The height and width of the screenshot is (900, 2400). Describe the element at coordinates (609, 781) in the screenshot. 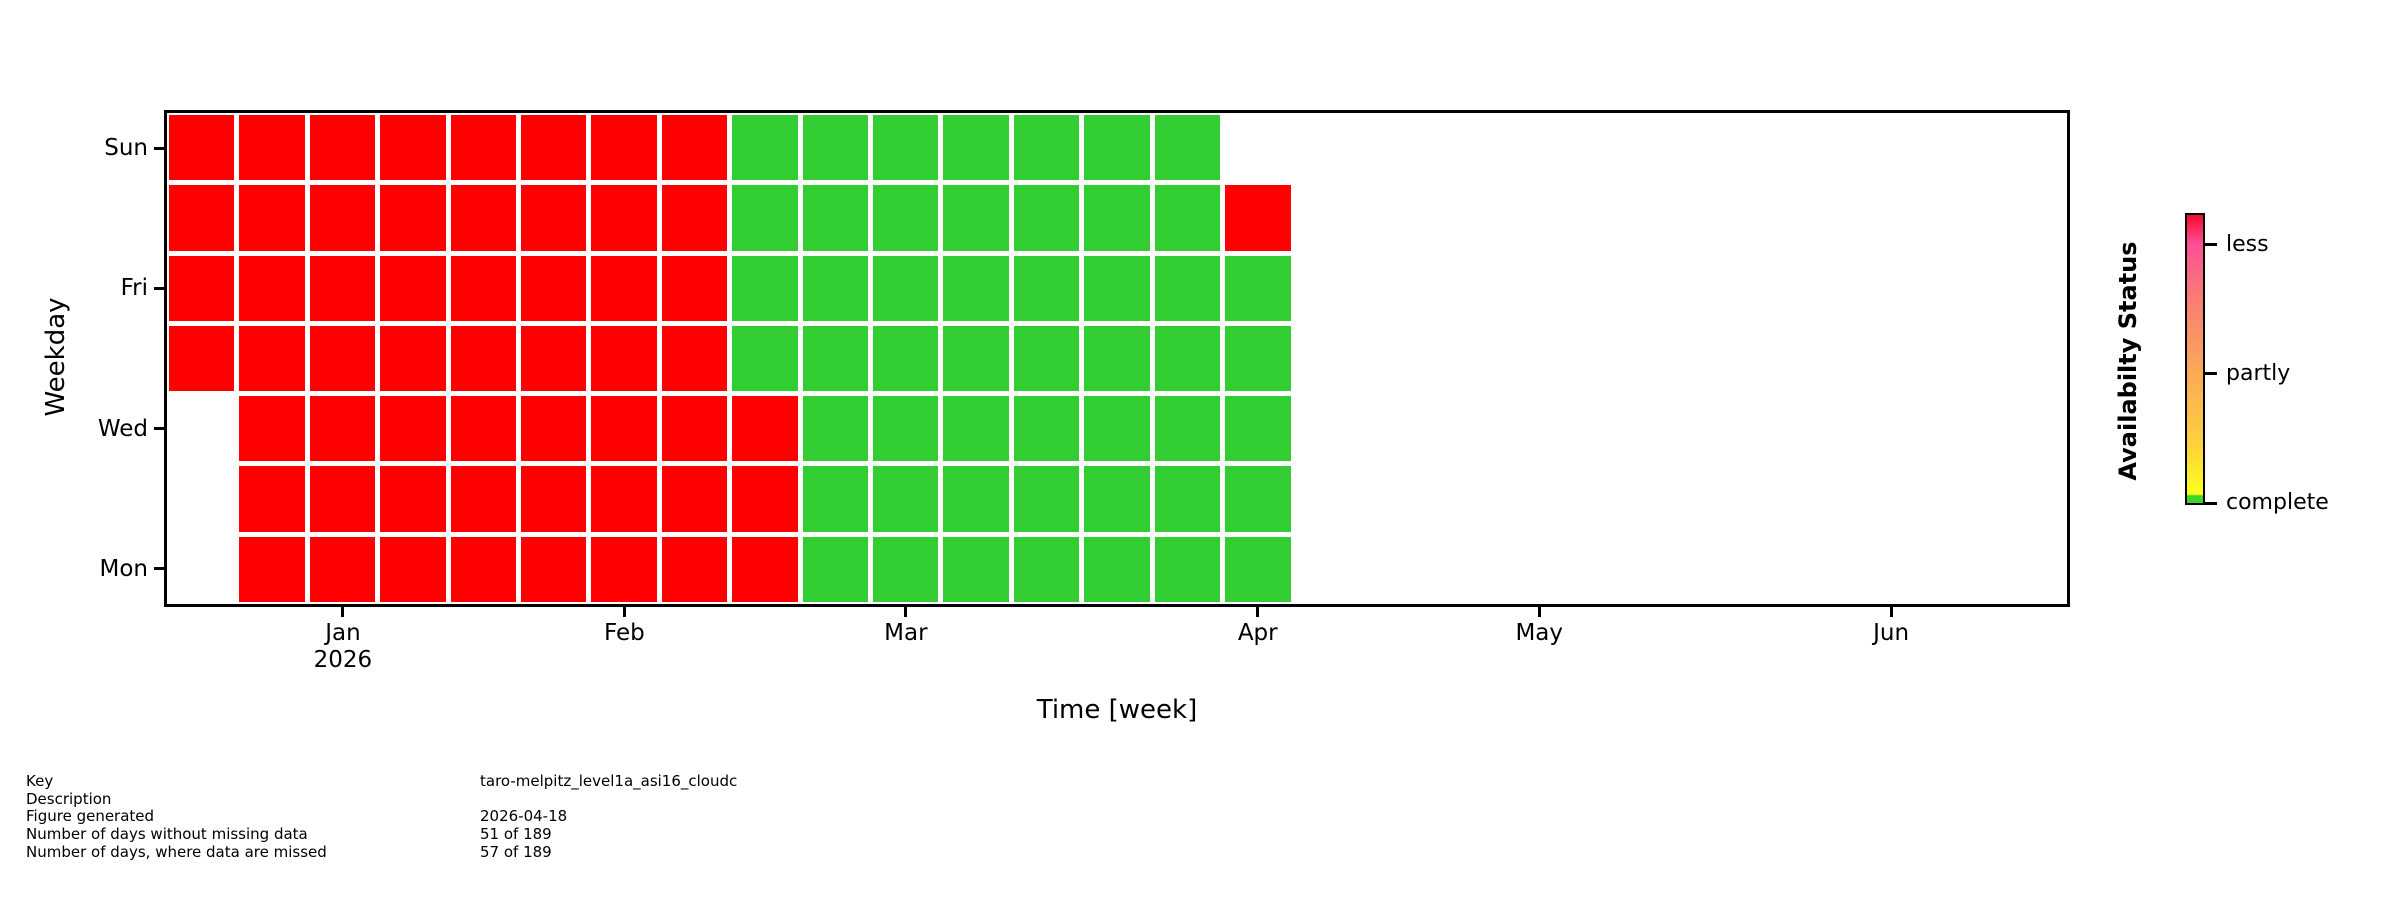

I see `info-value: taro-melpitz_level1a_asi16_cloudc` at that location.